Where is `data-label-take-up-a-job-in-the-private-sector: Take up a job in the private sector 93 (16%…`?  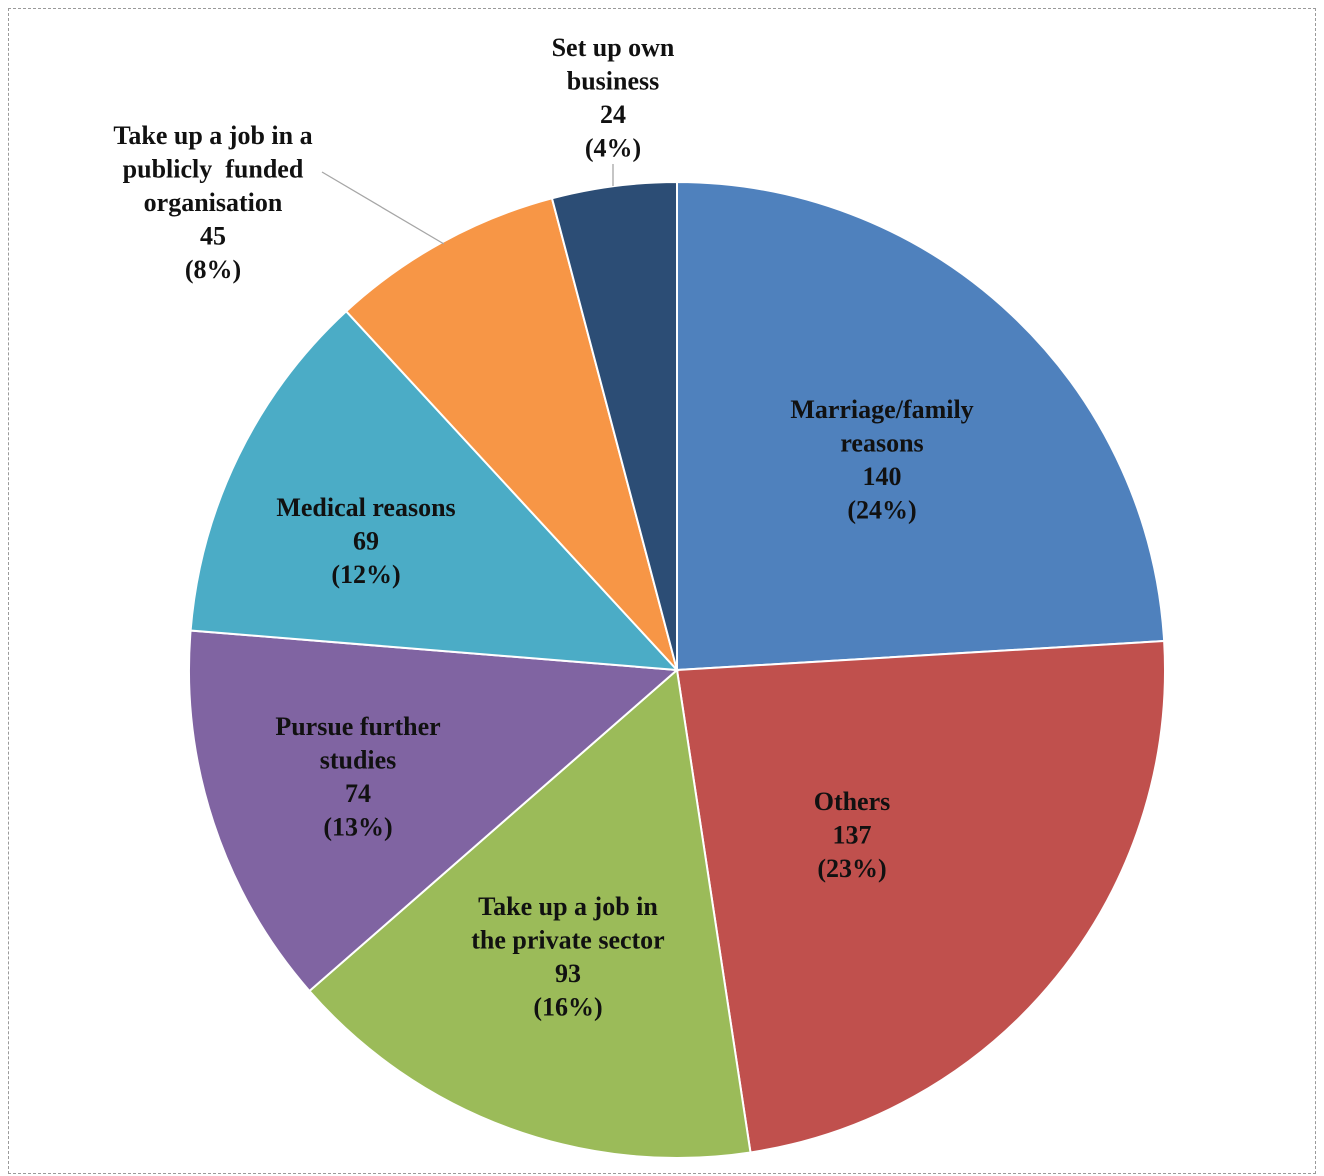
data-label-take-up-a-job-in-the-private-sector: Take up a job in the private sector 93 (16%… is located at coordinates (567, 957).